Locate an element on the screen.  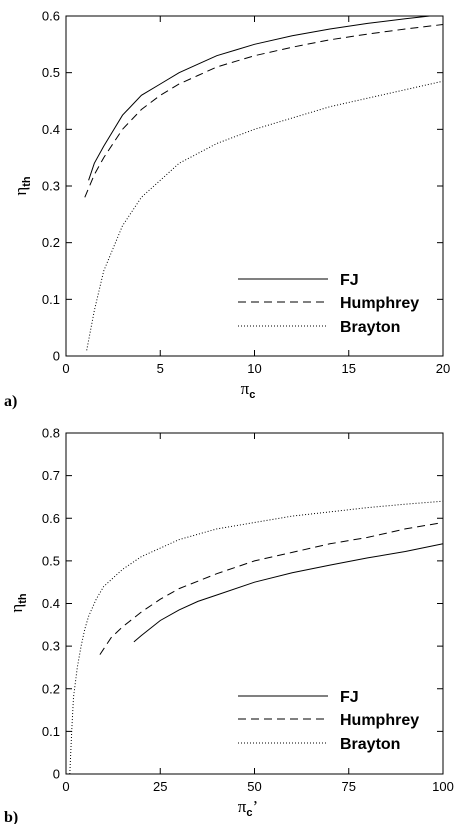
y-tick-label: 0.7 is located at coordinates (51, 475).